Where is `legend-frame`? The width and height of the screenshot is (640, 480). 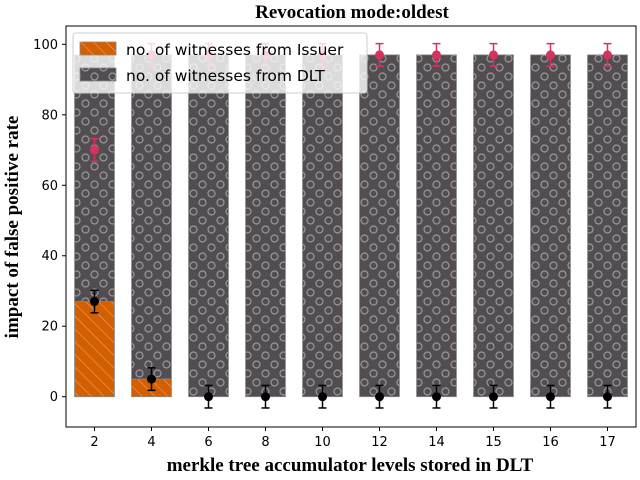
legend-frame is located at coordinates (220, 63).